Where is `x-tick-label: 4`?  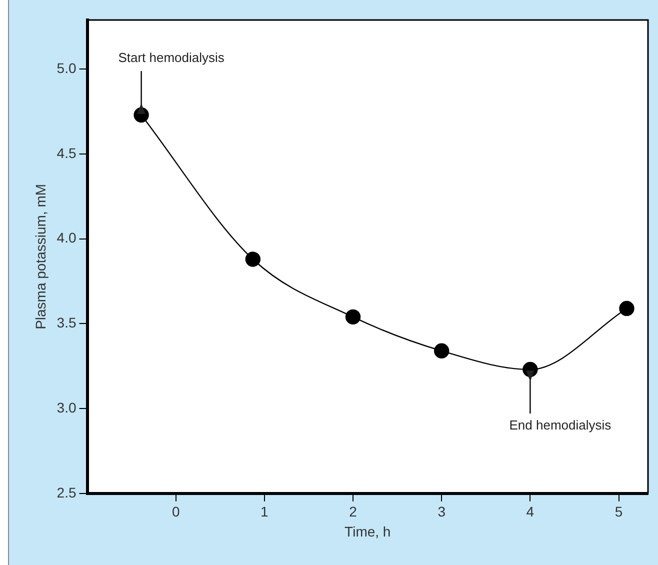
x-tick-label: 4 is located at coordinates (530, 512).